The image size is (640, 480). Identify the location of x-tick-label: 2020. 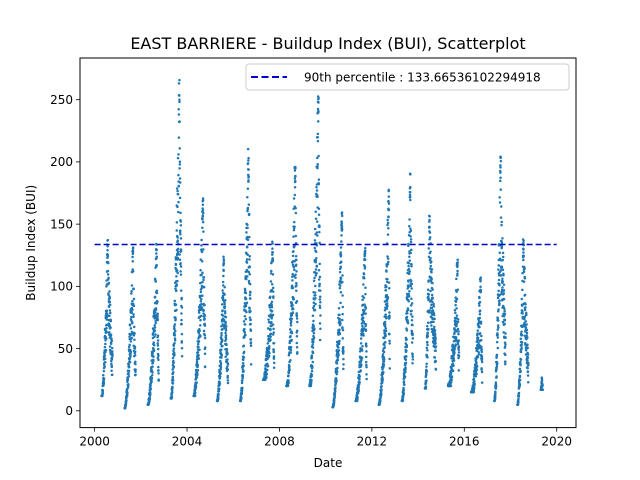
(556, 442).